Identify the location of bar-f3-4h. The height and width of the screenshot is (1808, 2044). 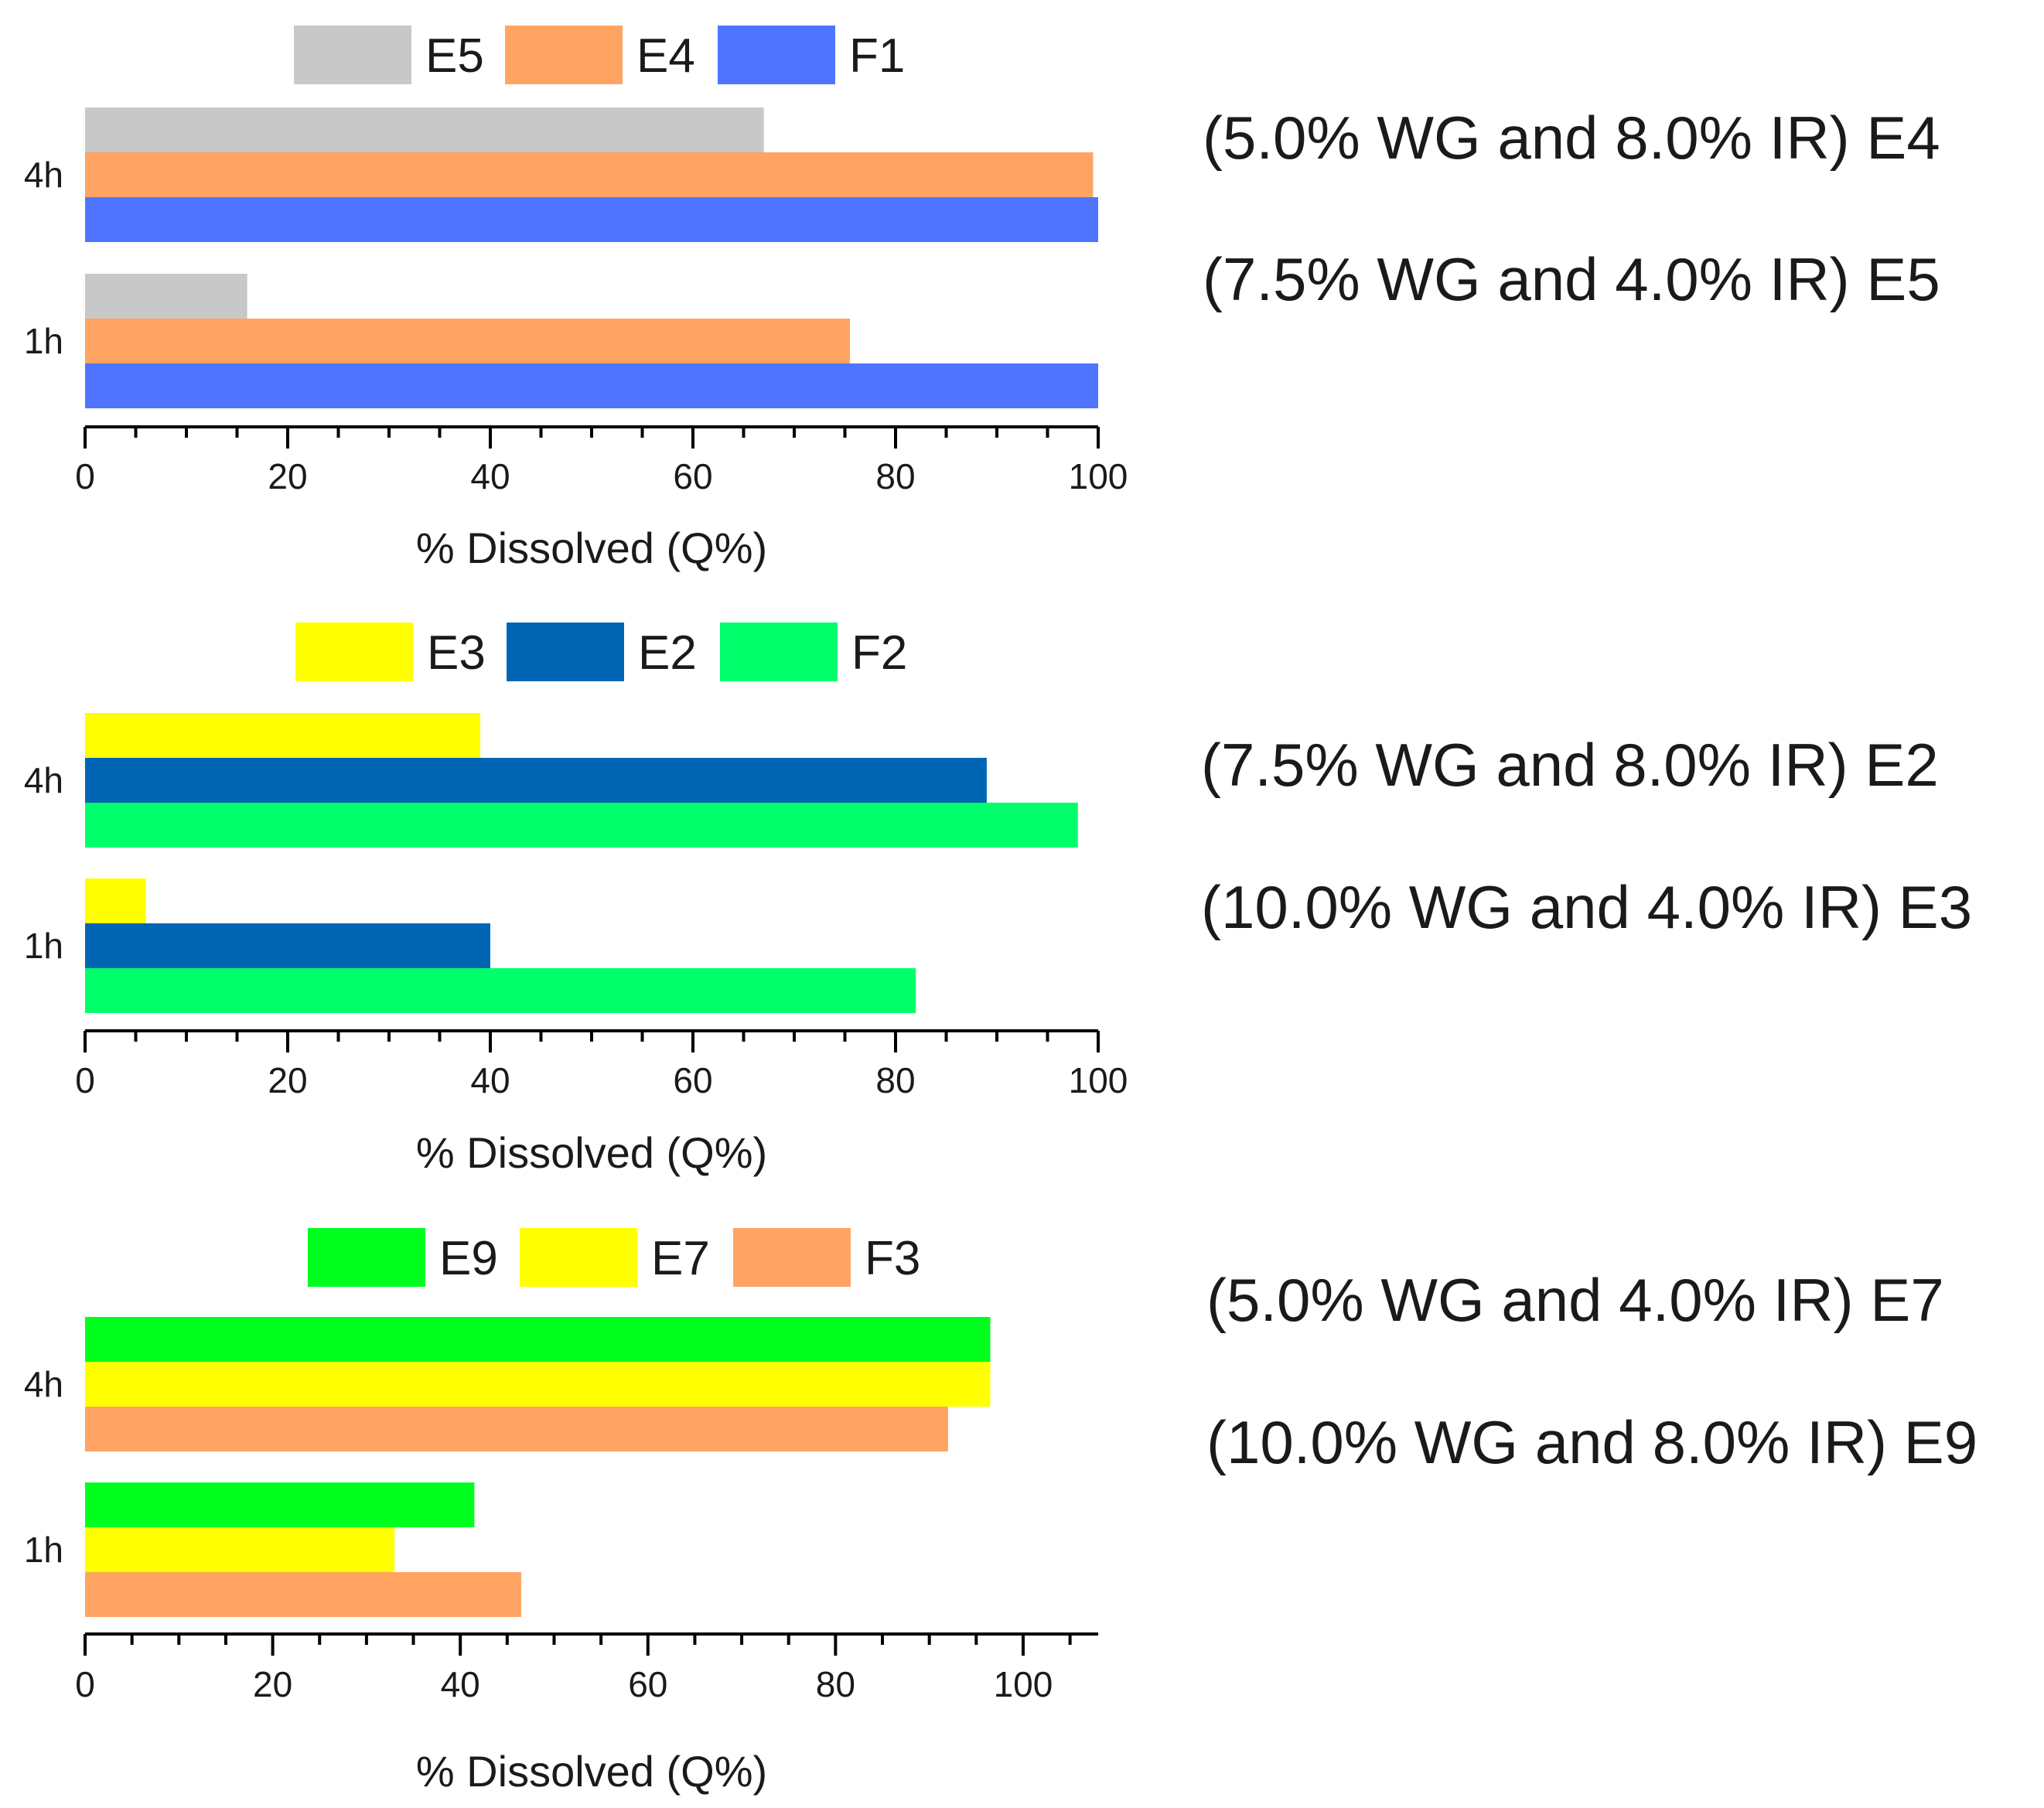
(517, 1429).